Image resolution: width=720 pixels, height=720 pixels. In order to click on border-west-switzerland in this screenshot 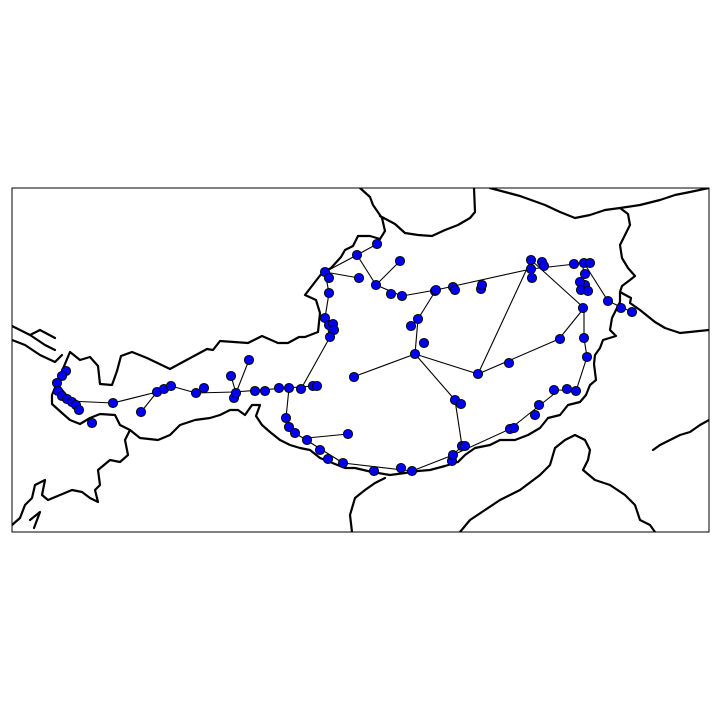, I will do `click(38, 344)`.